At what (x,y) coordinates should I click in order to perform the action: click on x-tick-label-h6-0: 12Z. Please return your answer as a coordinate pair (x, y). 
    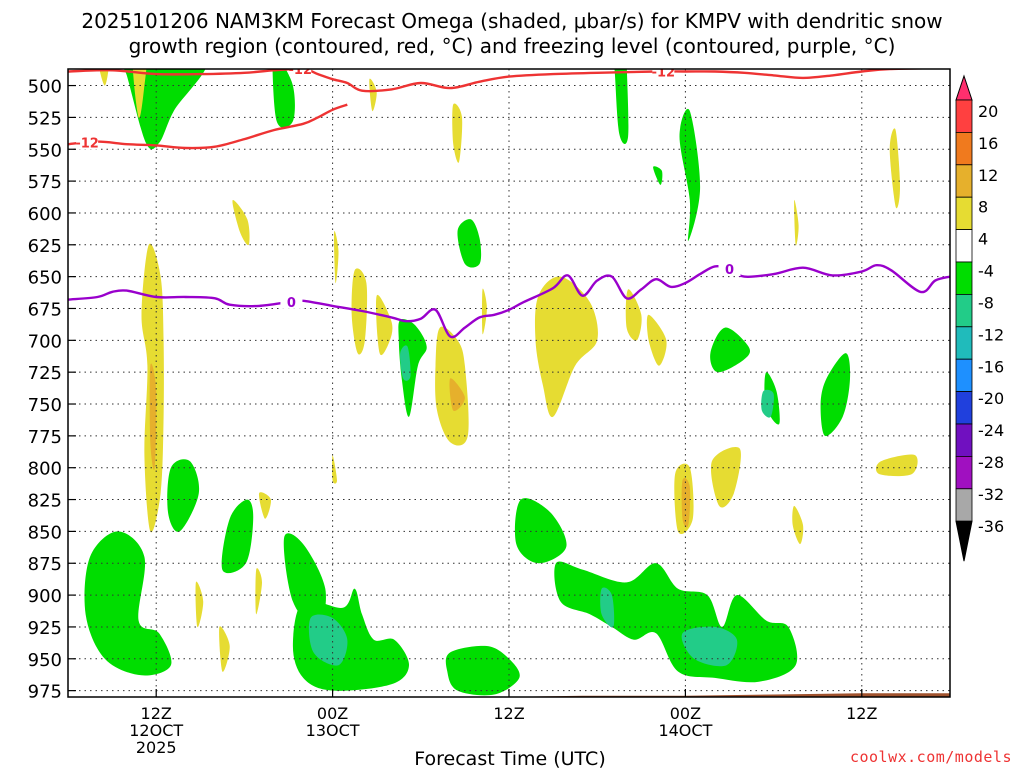
    Looking at the image, I should click on (156, 713).